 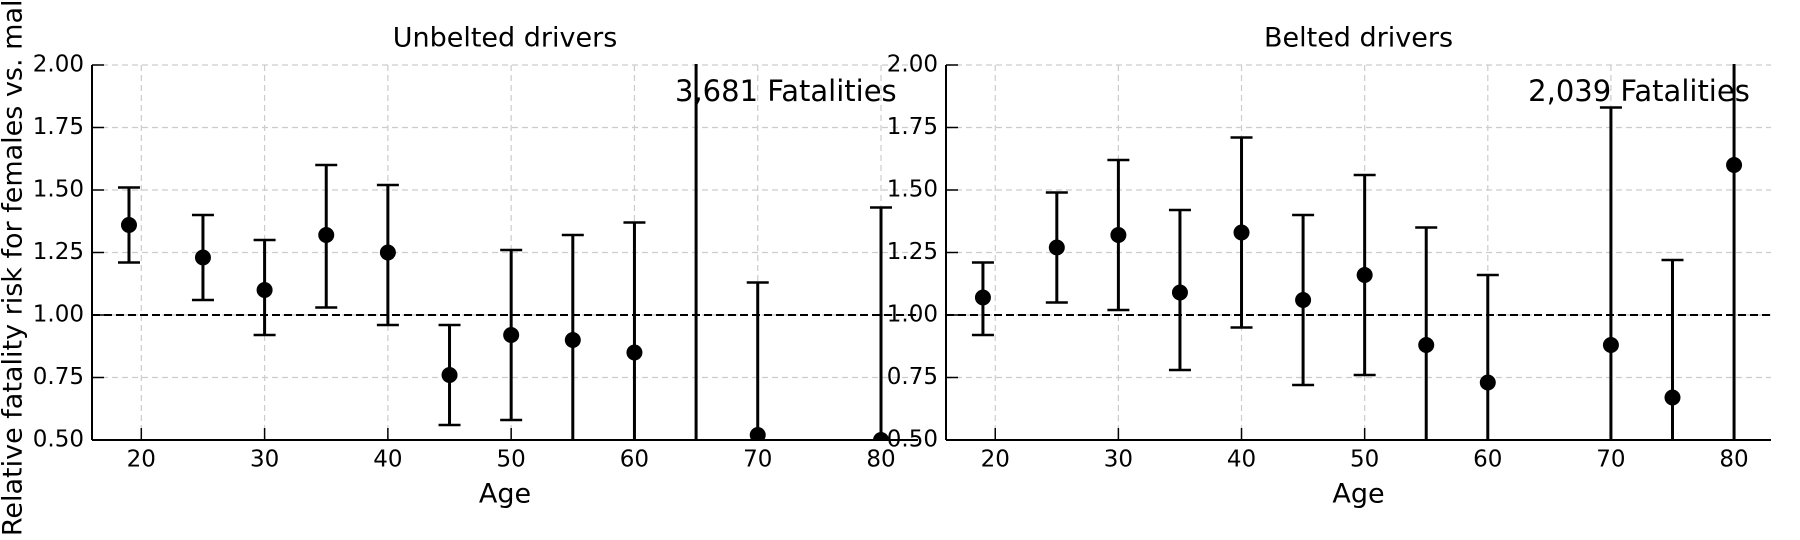 I want to click on annotation: 3,681 Fatalities, so click(x=786, y=91).